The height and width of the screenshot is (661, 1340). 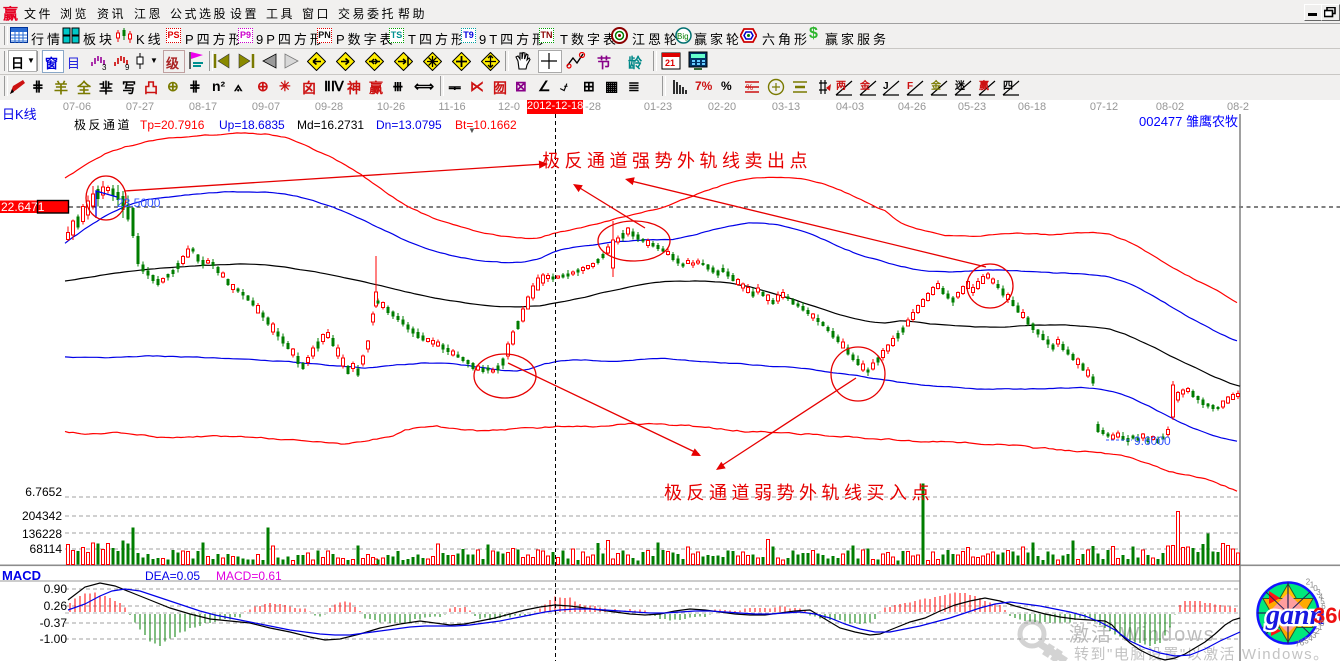 What do you see at coordinates (409, 125) in the screenshot?
I see `svg-text: Dn=13.0795` at bounding box center [409, 125].